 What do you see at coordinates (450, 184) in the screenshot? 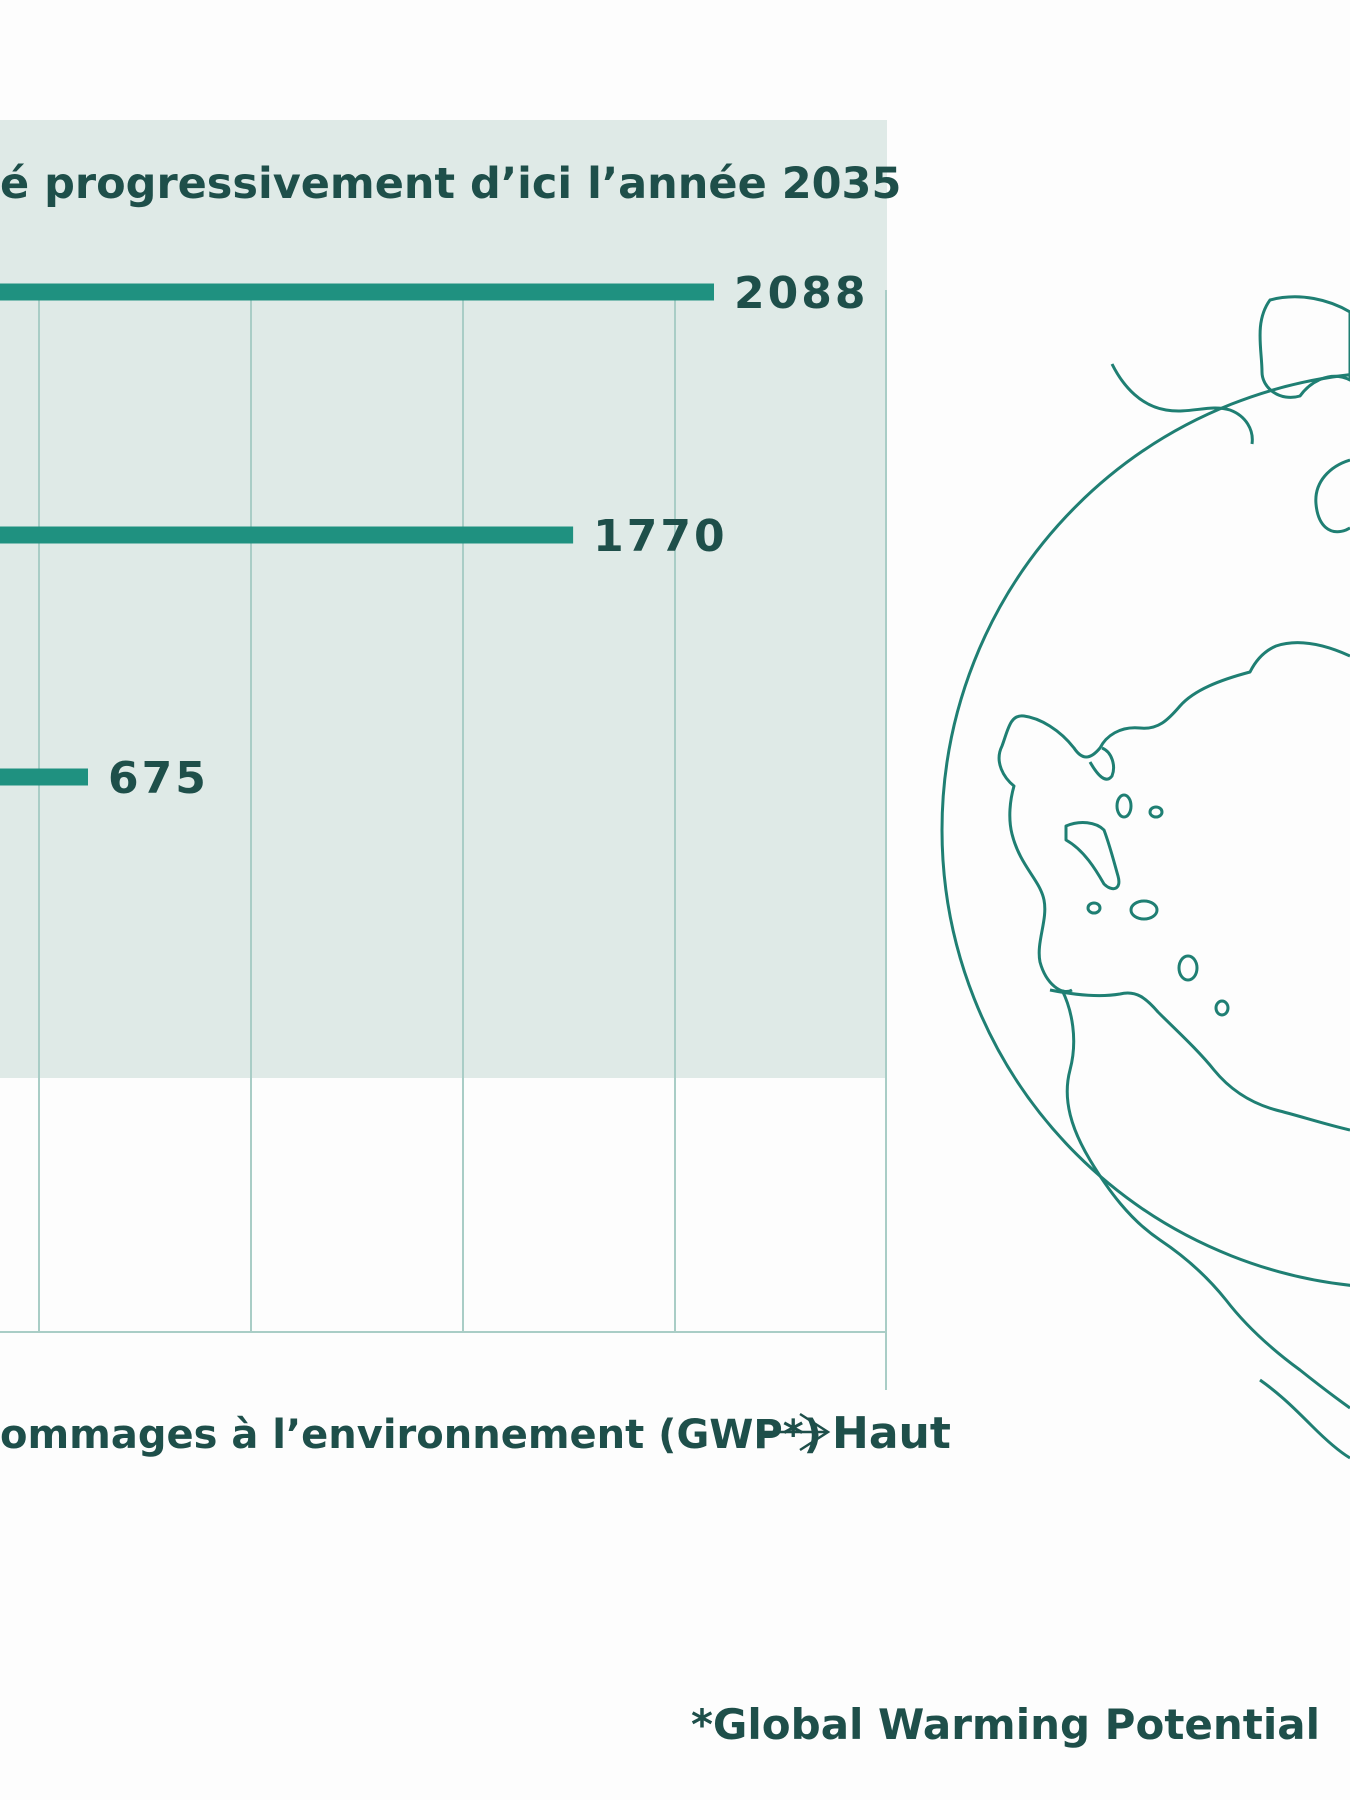
I see `chart-title: é progressivement d’ici l’année 2035` at bounding box center [450, 184].